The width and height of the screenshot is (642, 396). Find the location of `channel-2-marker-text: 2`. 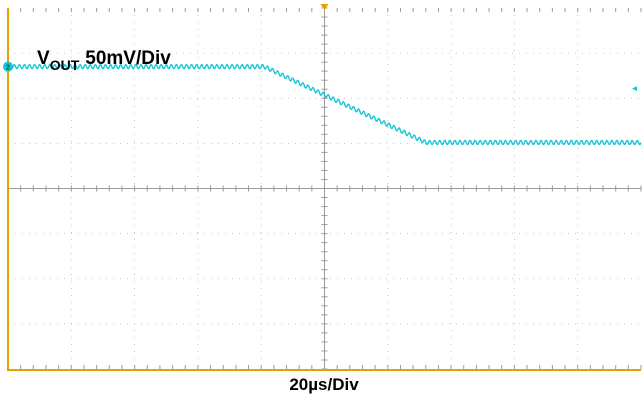

channel-2-marker-text: 2 is located at coordinates (8, 68).